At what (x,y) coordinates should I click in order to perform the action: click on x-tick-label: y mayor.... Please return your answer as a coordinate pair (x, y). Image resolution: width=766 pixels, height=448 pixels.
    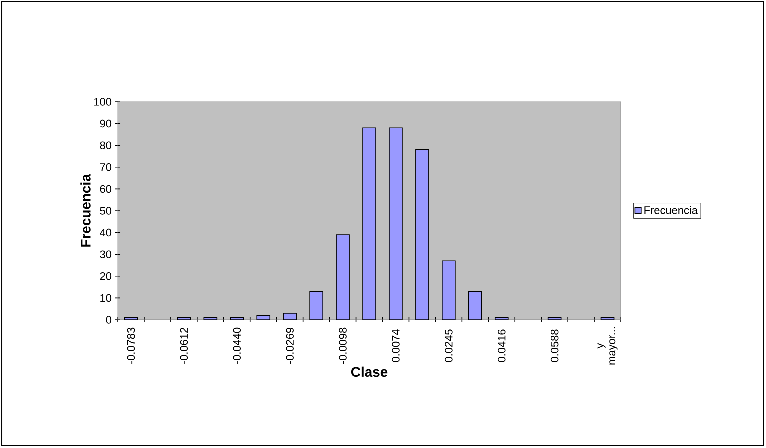
    Looking at the image, I should click on (608, 346).